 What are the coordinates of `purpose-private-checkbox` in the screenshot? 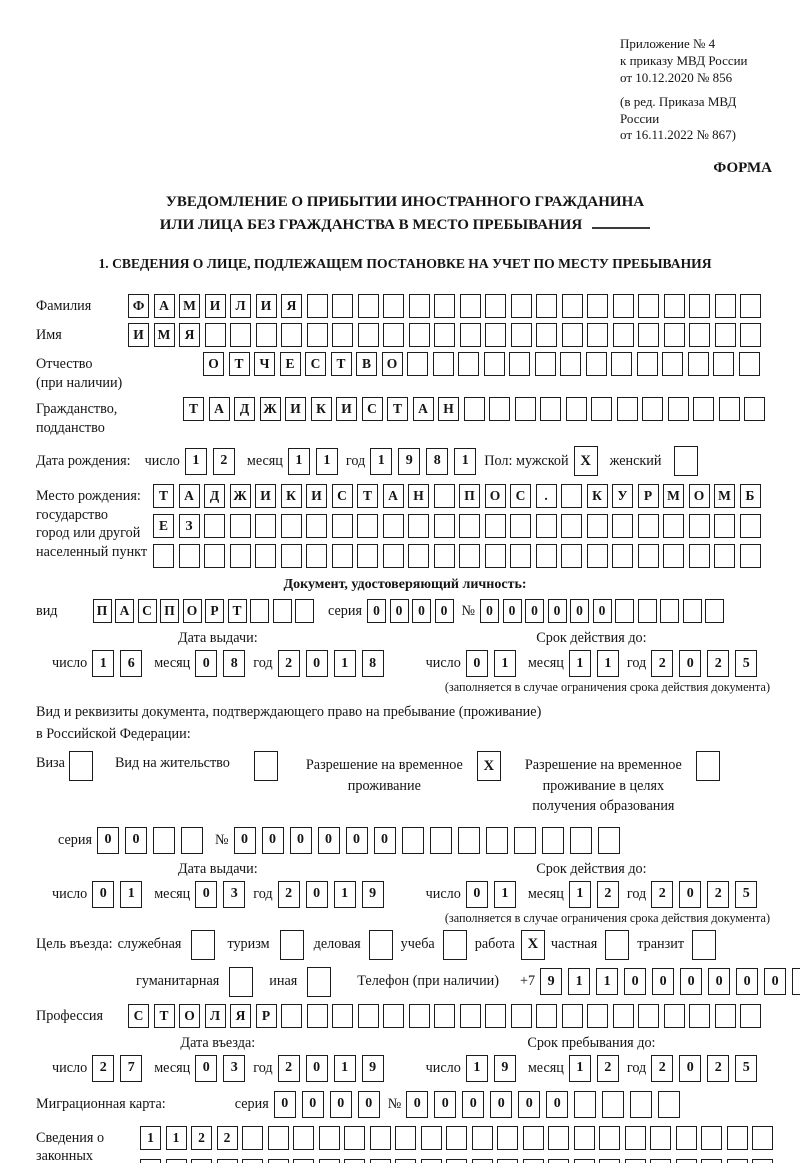 It's located at (617, 944).